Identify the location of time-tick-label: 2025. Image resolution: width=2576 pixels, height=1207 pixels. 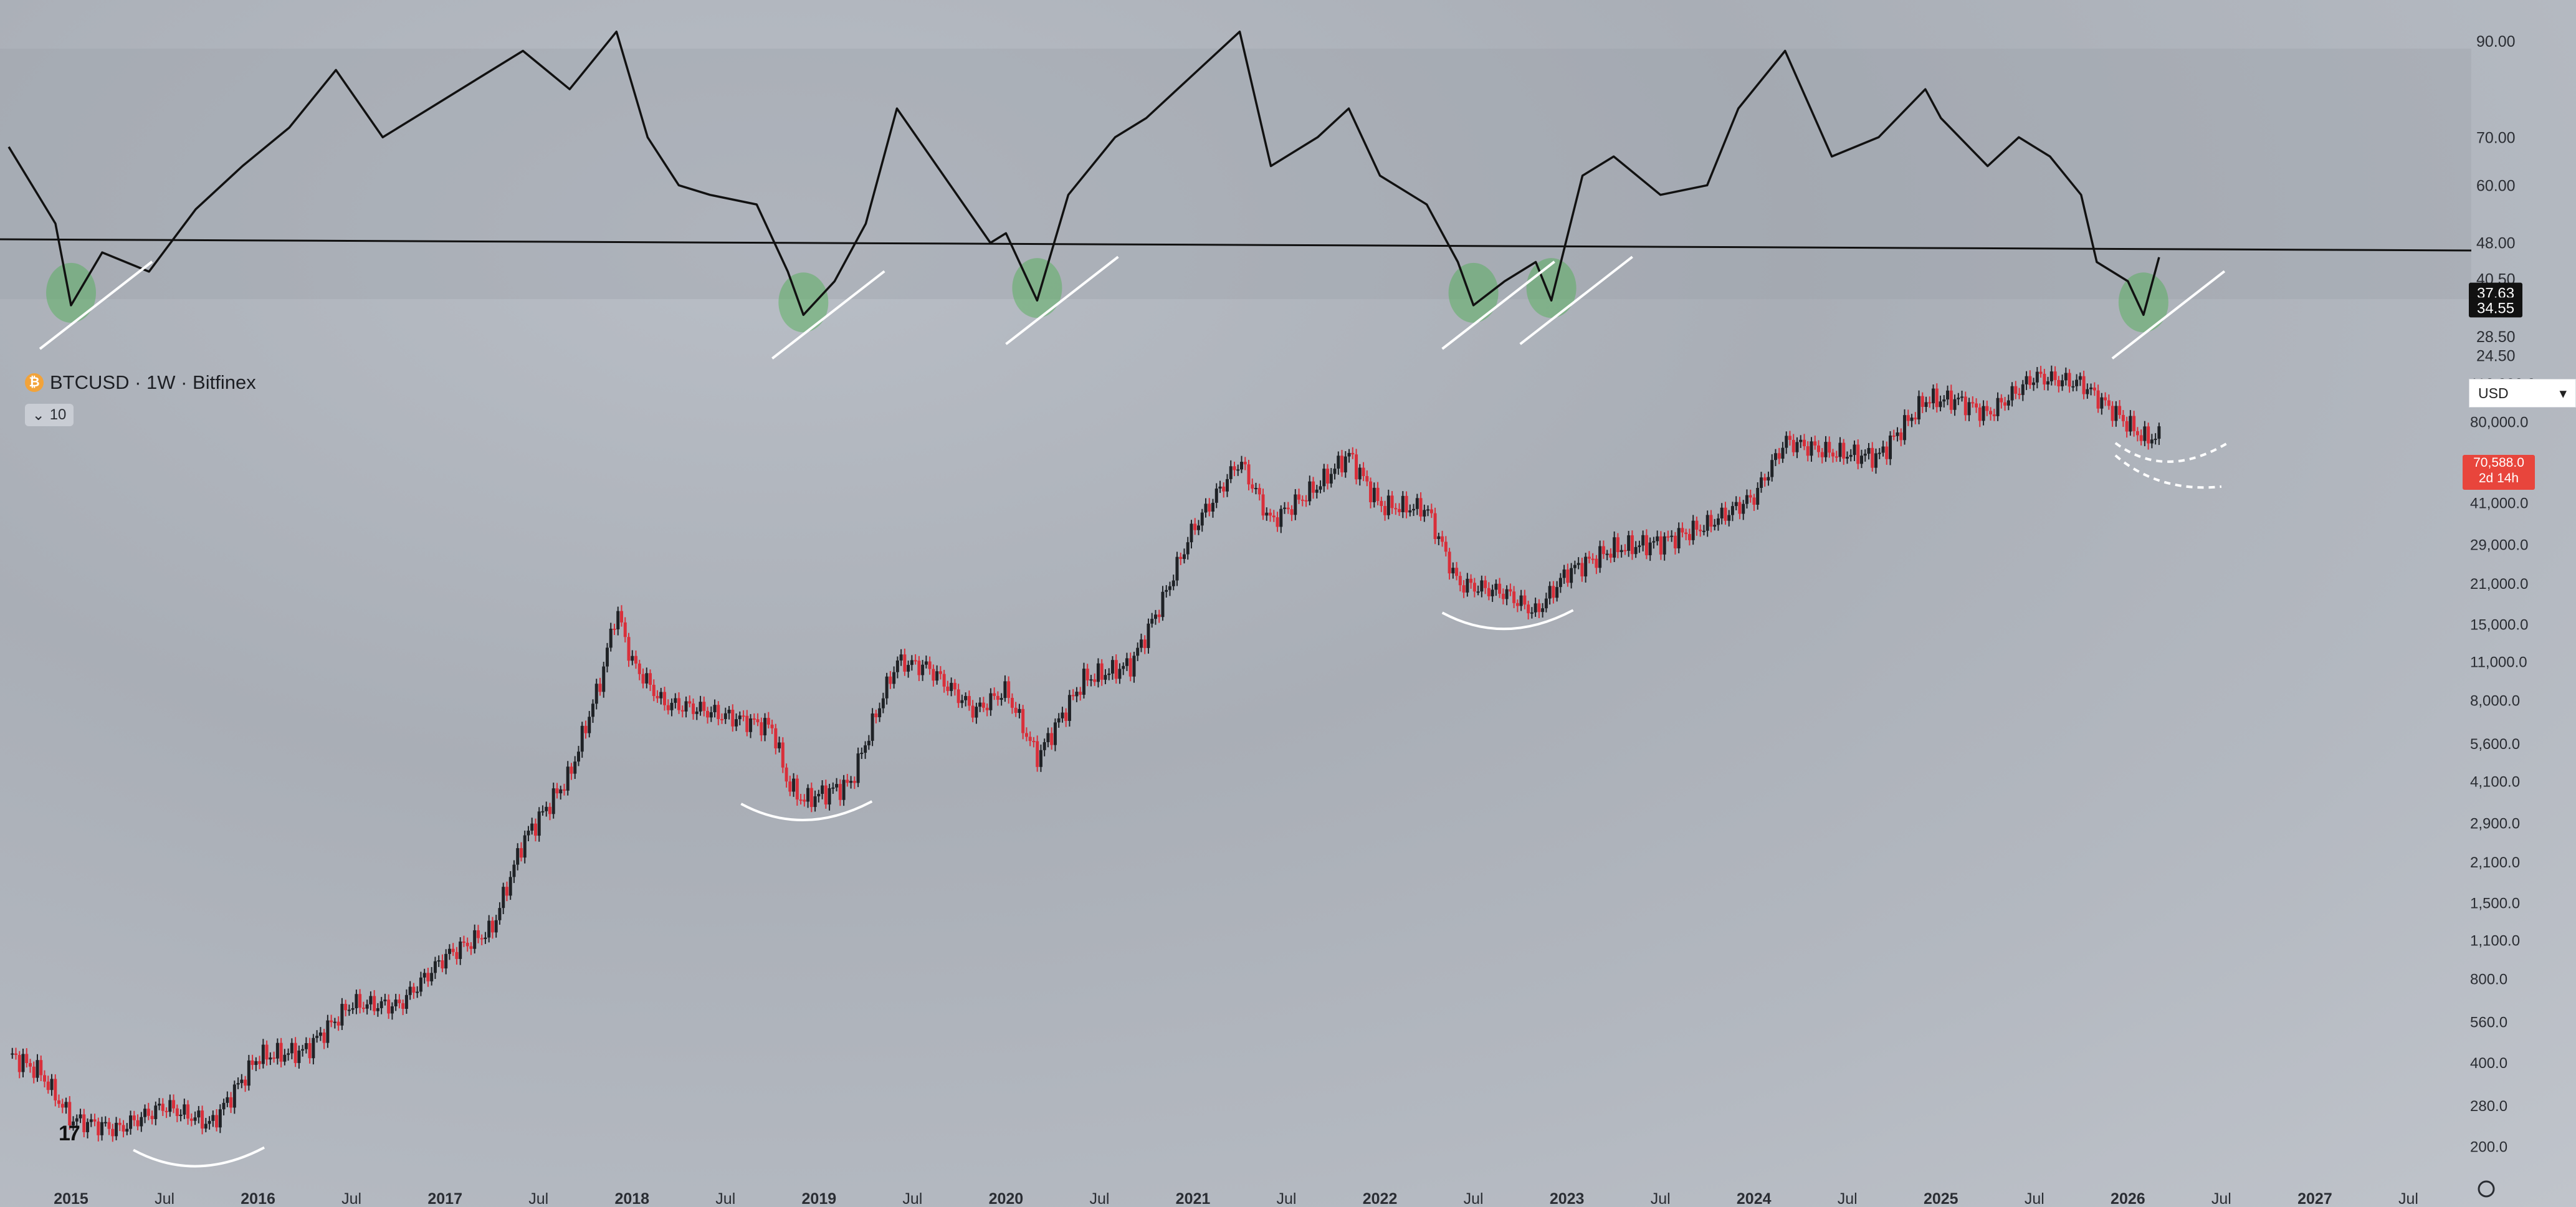
(1941, 1198).